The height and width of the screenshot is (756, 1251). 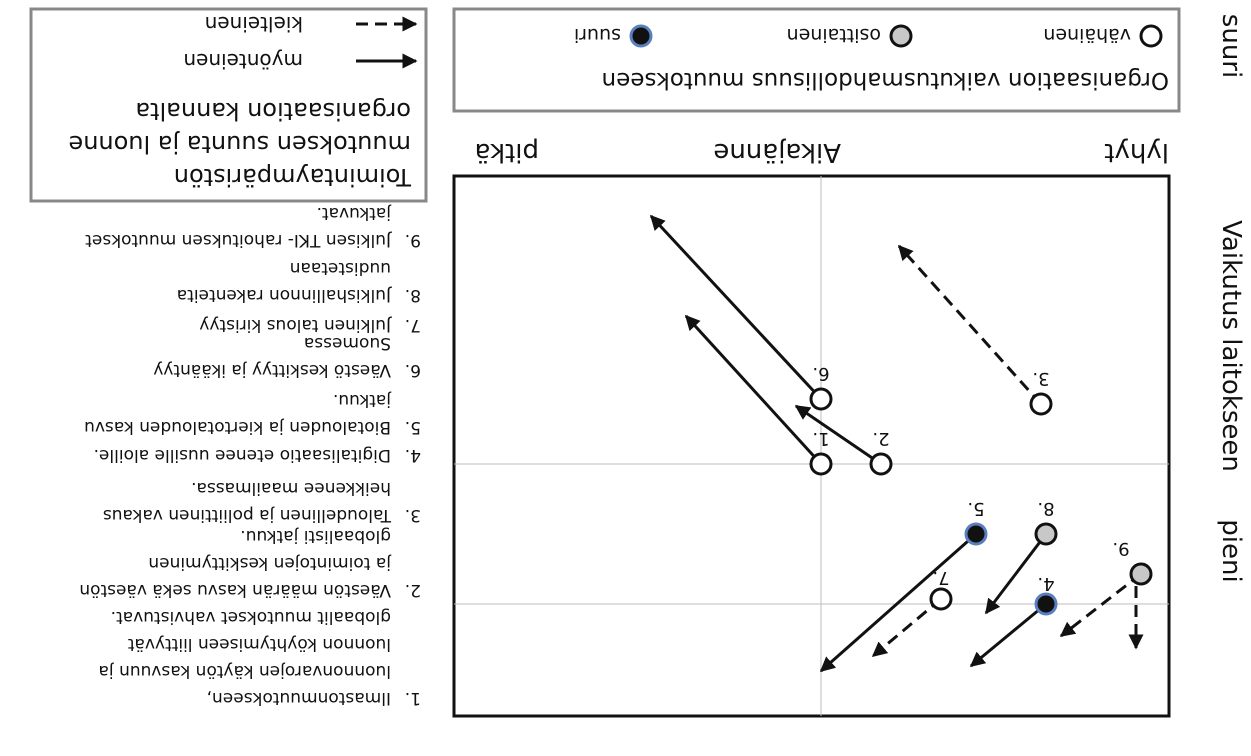 What do you see at coordinates (597, 35) in the screenshot?
I see `suuri-legend-label: suuri` at bounding box center [597, 35].